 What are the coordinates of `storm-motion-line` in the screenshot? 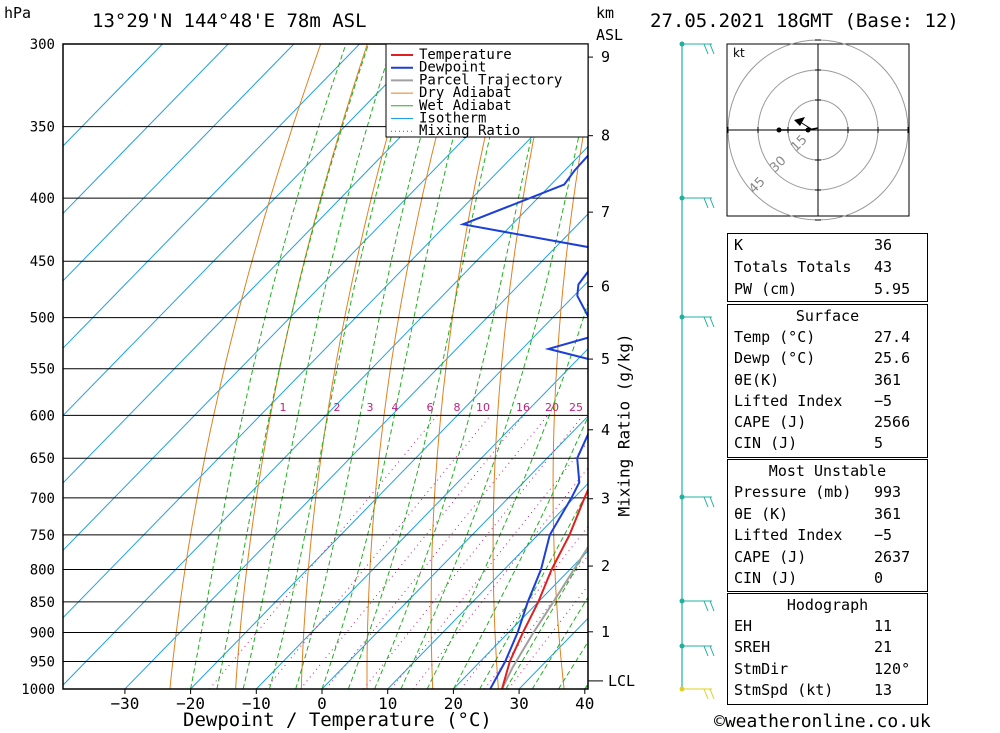 It's located at (806, 126).